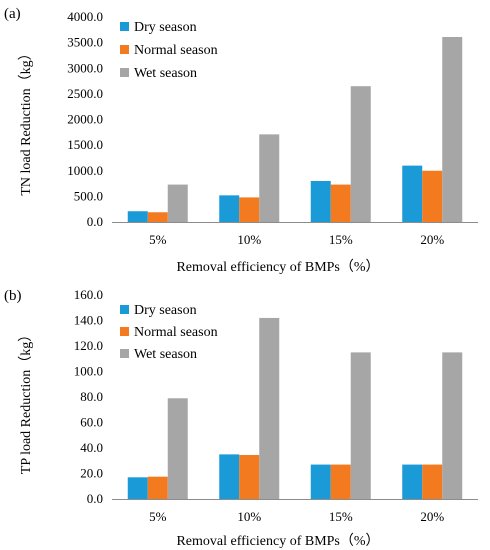 This screenshot has width=490, height=550. What do you see at coordinates (91, 447) in the screenshot?
I see `y-tick-label: 40.0` at bounding box center [91, 447].